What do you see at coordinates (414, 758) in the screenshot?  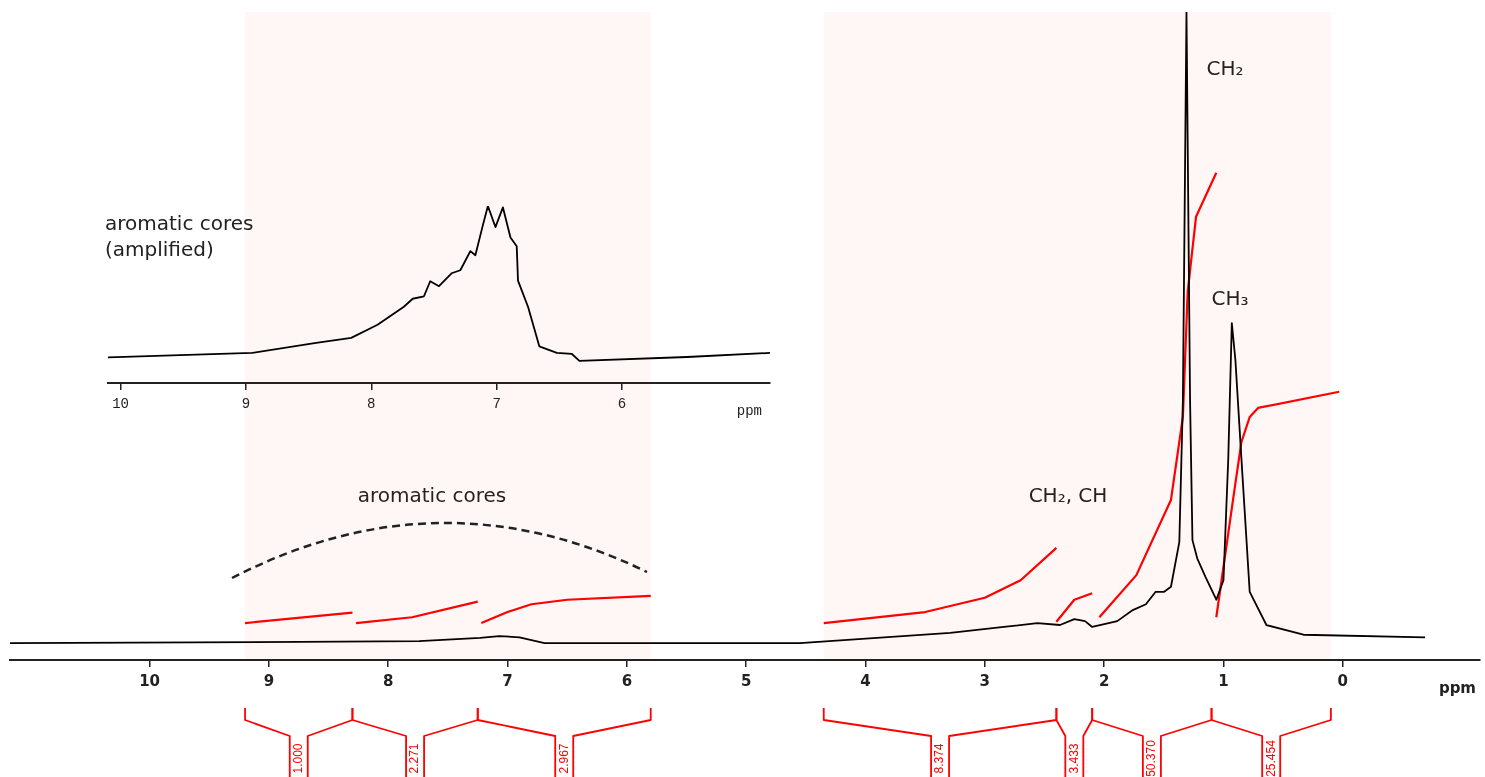 I see `band-label: 2.271` at bounding box center [414, 758].